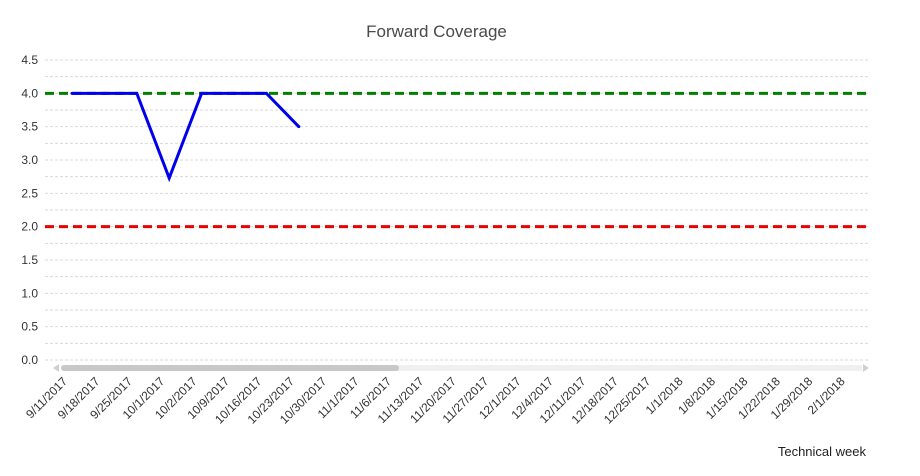 This screenshot has width=920, height=476. What do you see at coordinates (29, 93) in the screenshot?
I see `y-tick-label: 4.0` at bounding box center [29, 93].